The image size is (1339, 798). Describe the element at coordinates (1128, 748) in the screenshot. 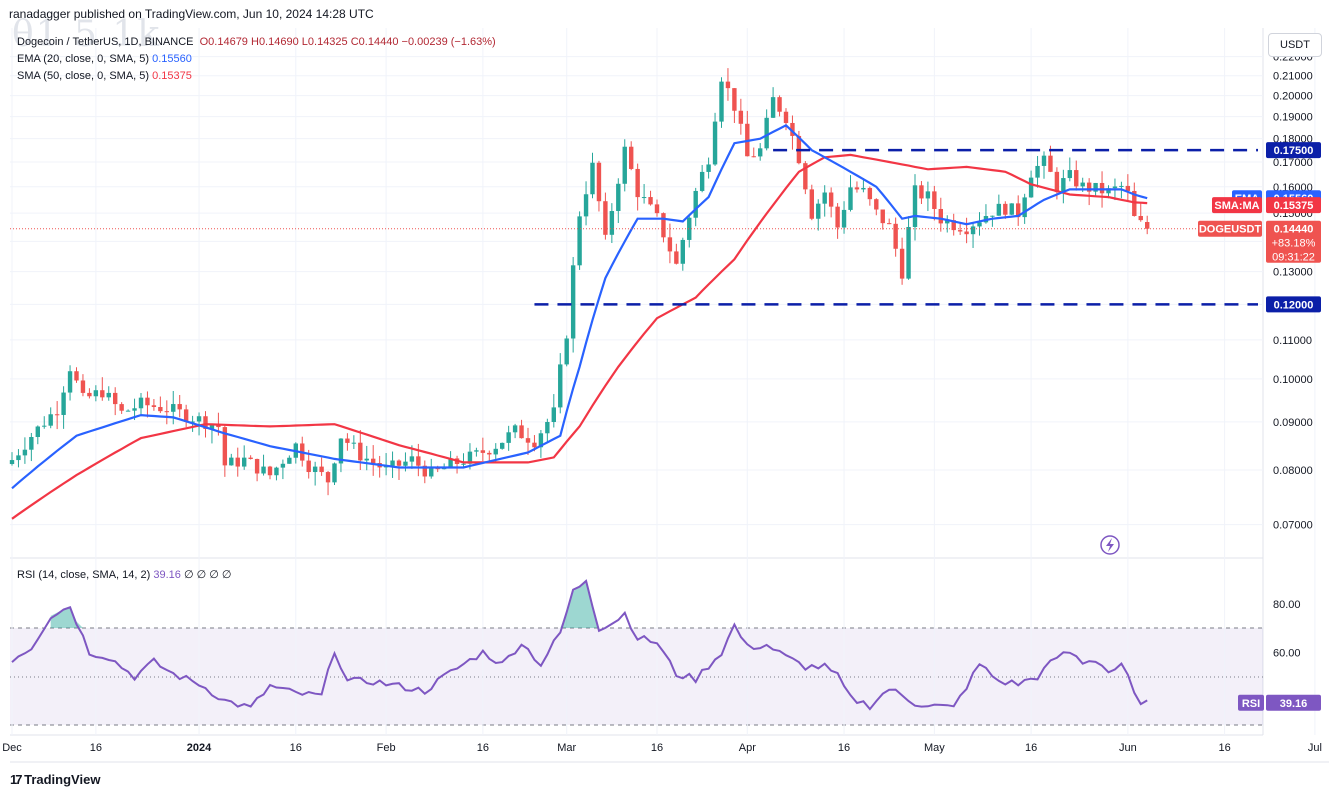

I see `x-tick-label: Jun` at that location.